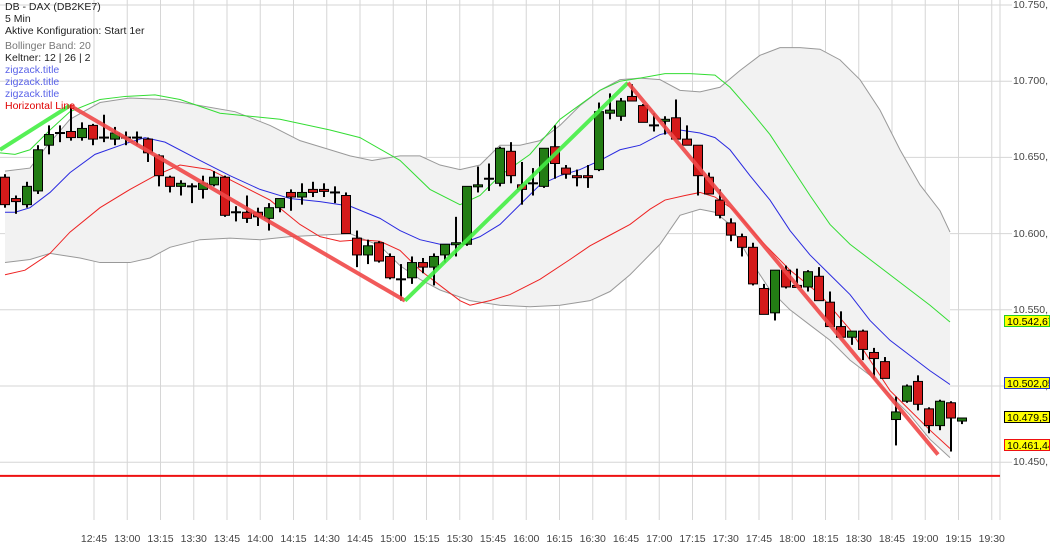  What do you see at coordinates (659, 539) in the screenshot?
I see `x-tick-label: 17:00` at bounding box center [659, 539].